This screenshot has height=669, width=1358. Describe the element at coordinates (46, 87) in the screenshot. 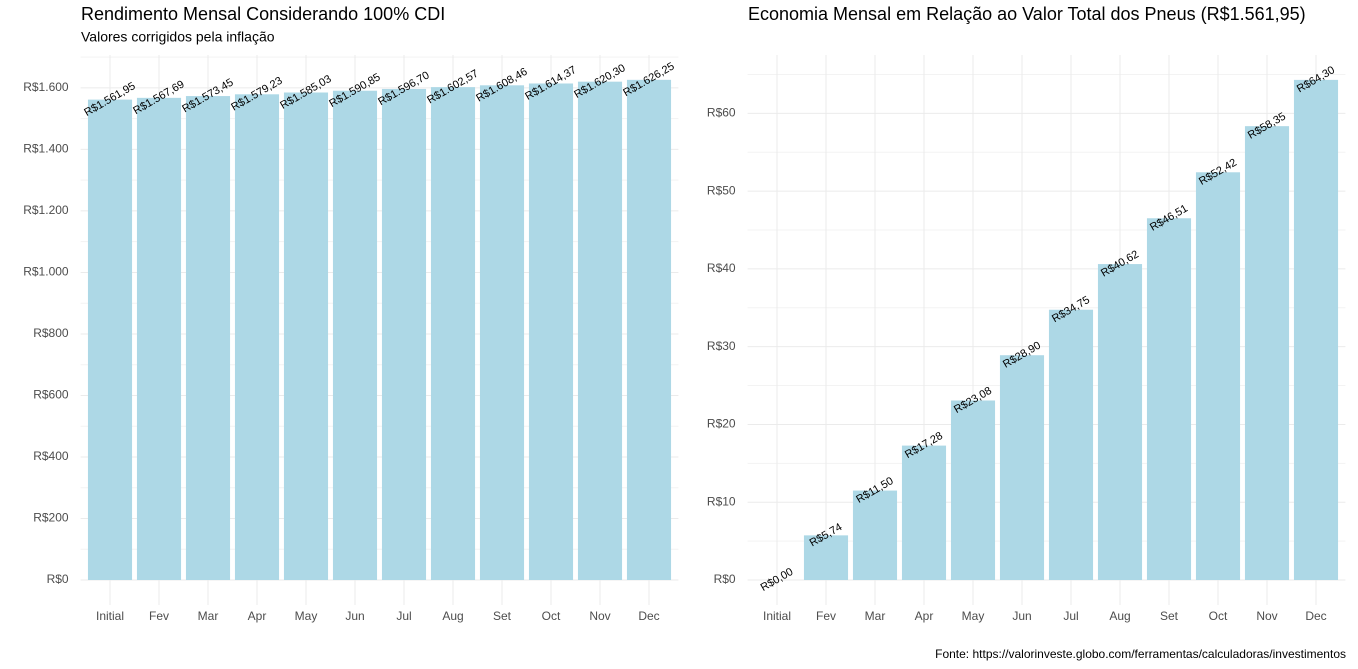

I see `y-tick-label: R$1.600` at that location.